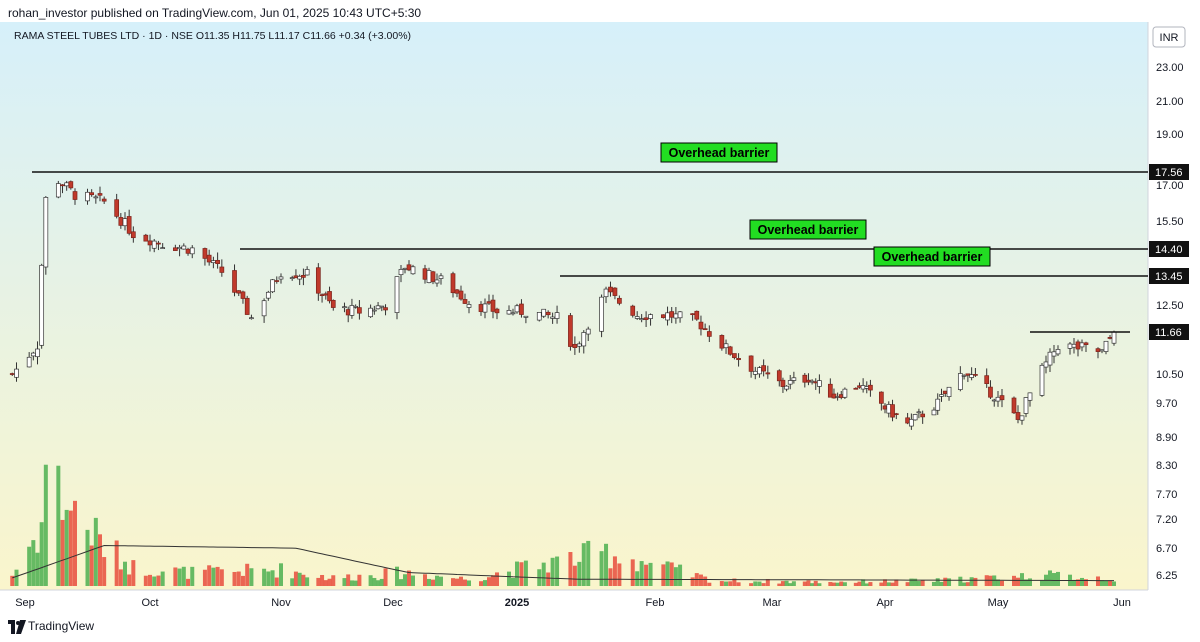  What do you see at coordinates (1170, 68) in the screenshot?
I see `price-tick-label: 23.00` at bounding box center [1170, 68].